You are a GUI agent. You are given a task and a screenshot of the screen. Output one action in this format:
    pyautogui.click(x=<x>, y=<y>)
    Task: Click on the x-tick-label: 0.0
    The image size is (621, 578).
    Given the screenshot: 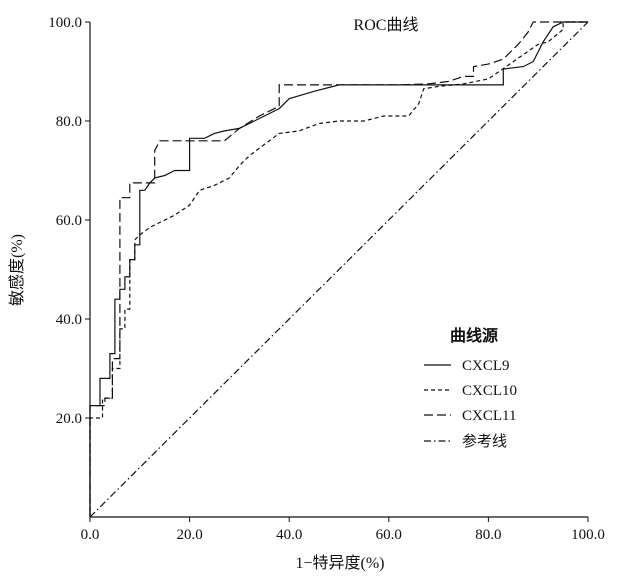 What is the action you would take?
    pyautogui.click(x=90, y=535)
    